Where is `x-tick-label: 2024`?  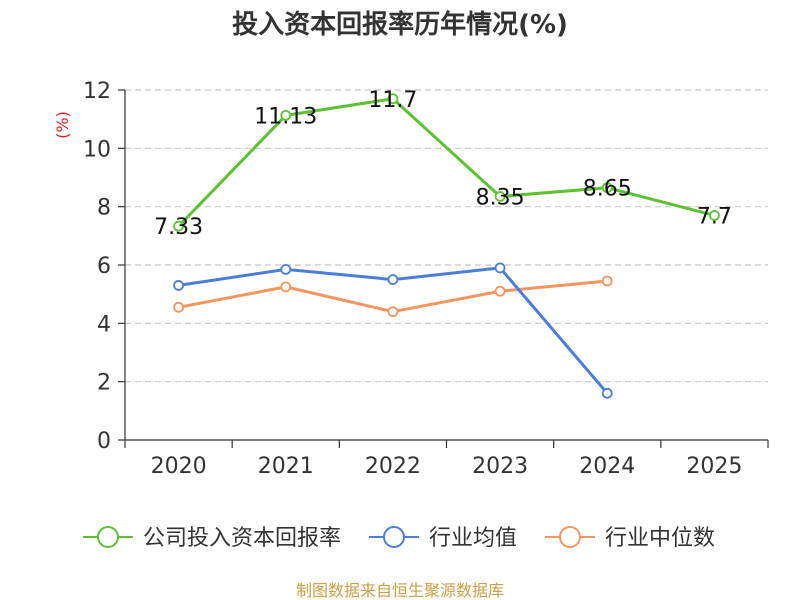 x-tick-label: 2024 is located at coordinates (607, 466).